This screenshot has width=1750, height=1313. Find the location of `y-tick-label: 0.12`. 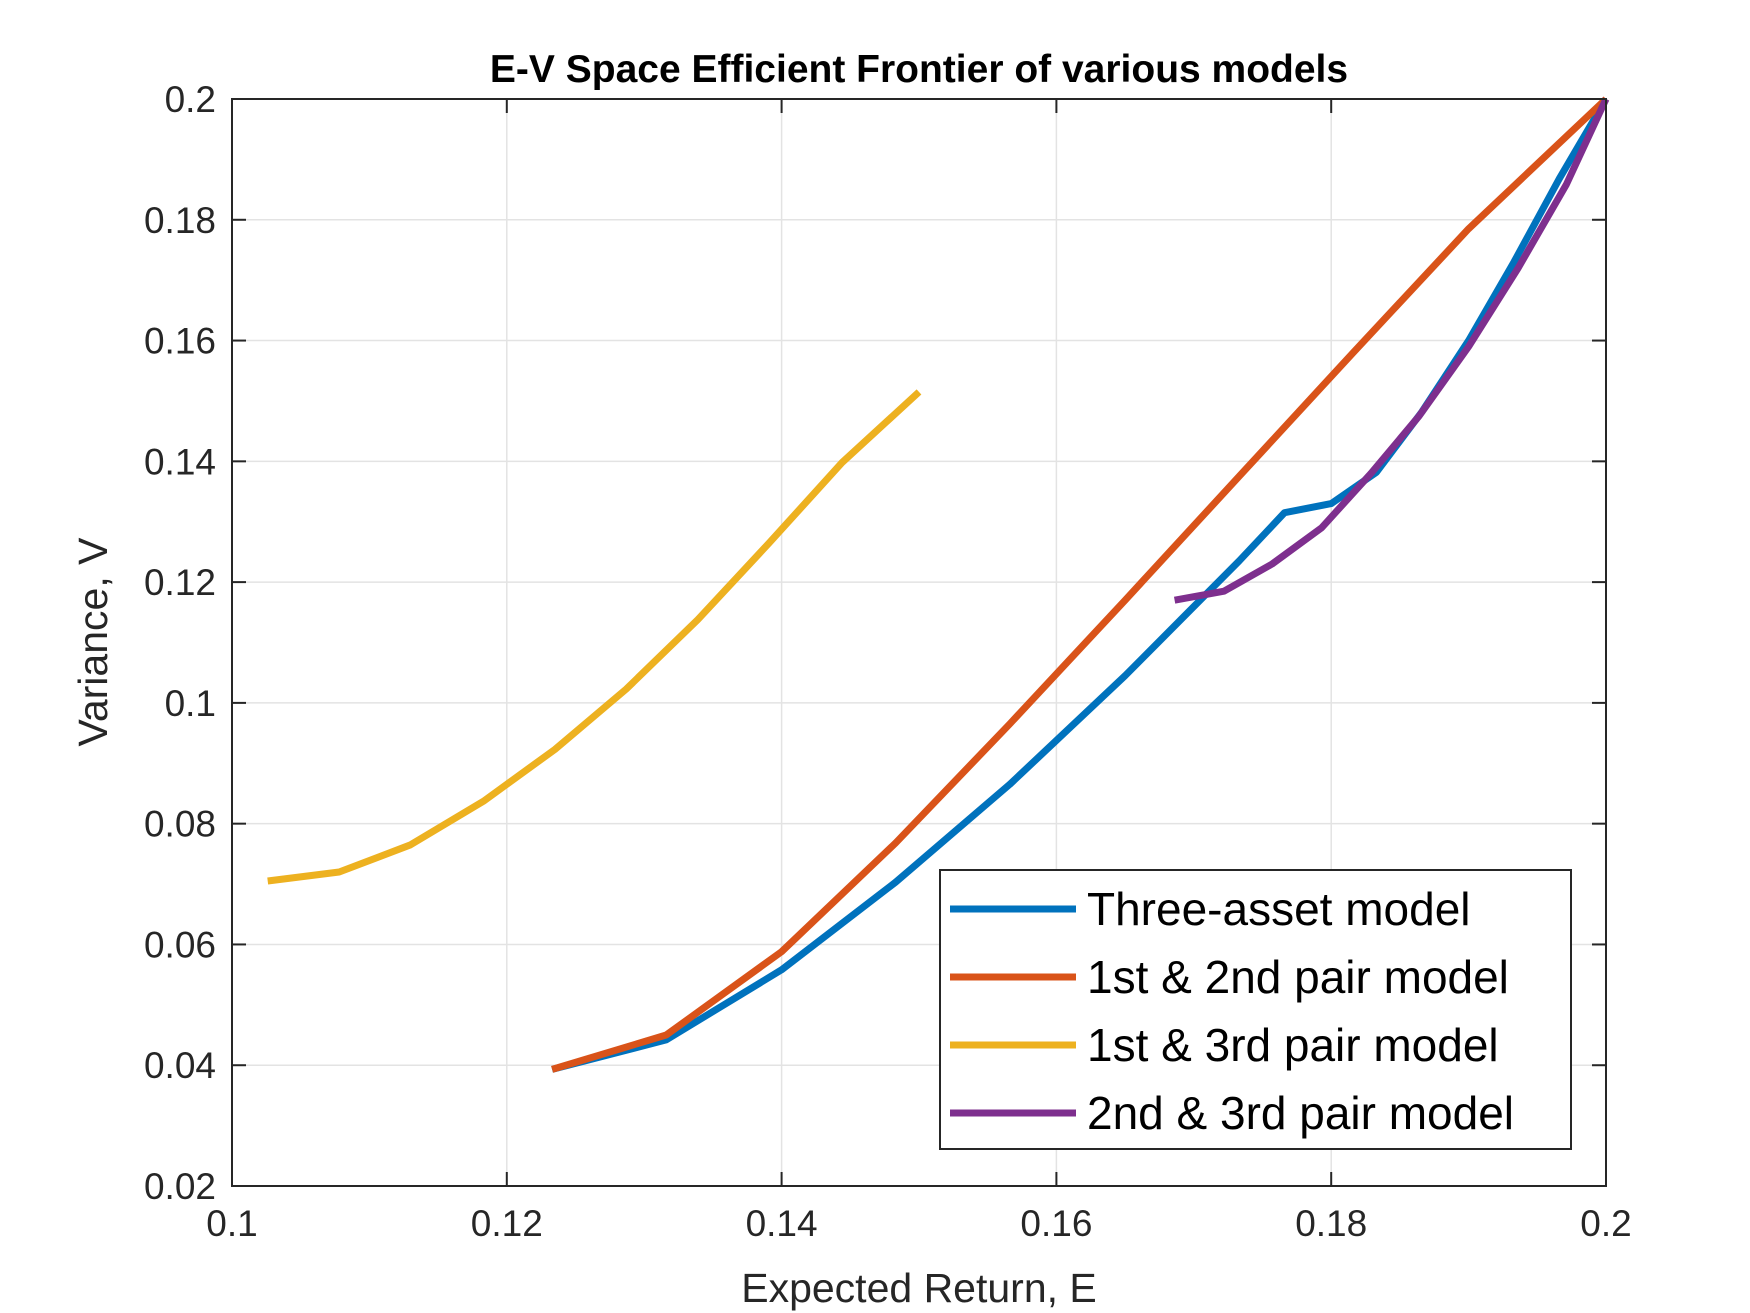

y-tick-label: 0.12 is located at coordinates (180, 582).